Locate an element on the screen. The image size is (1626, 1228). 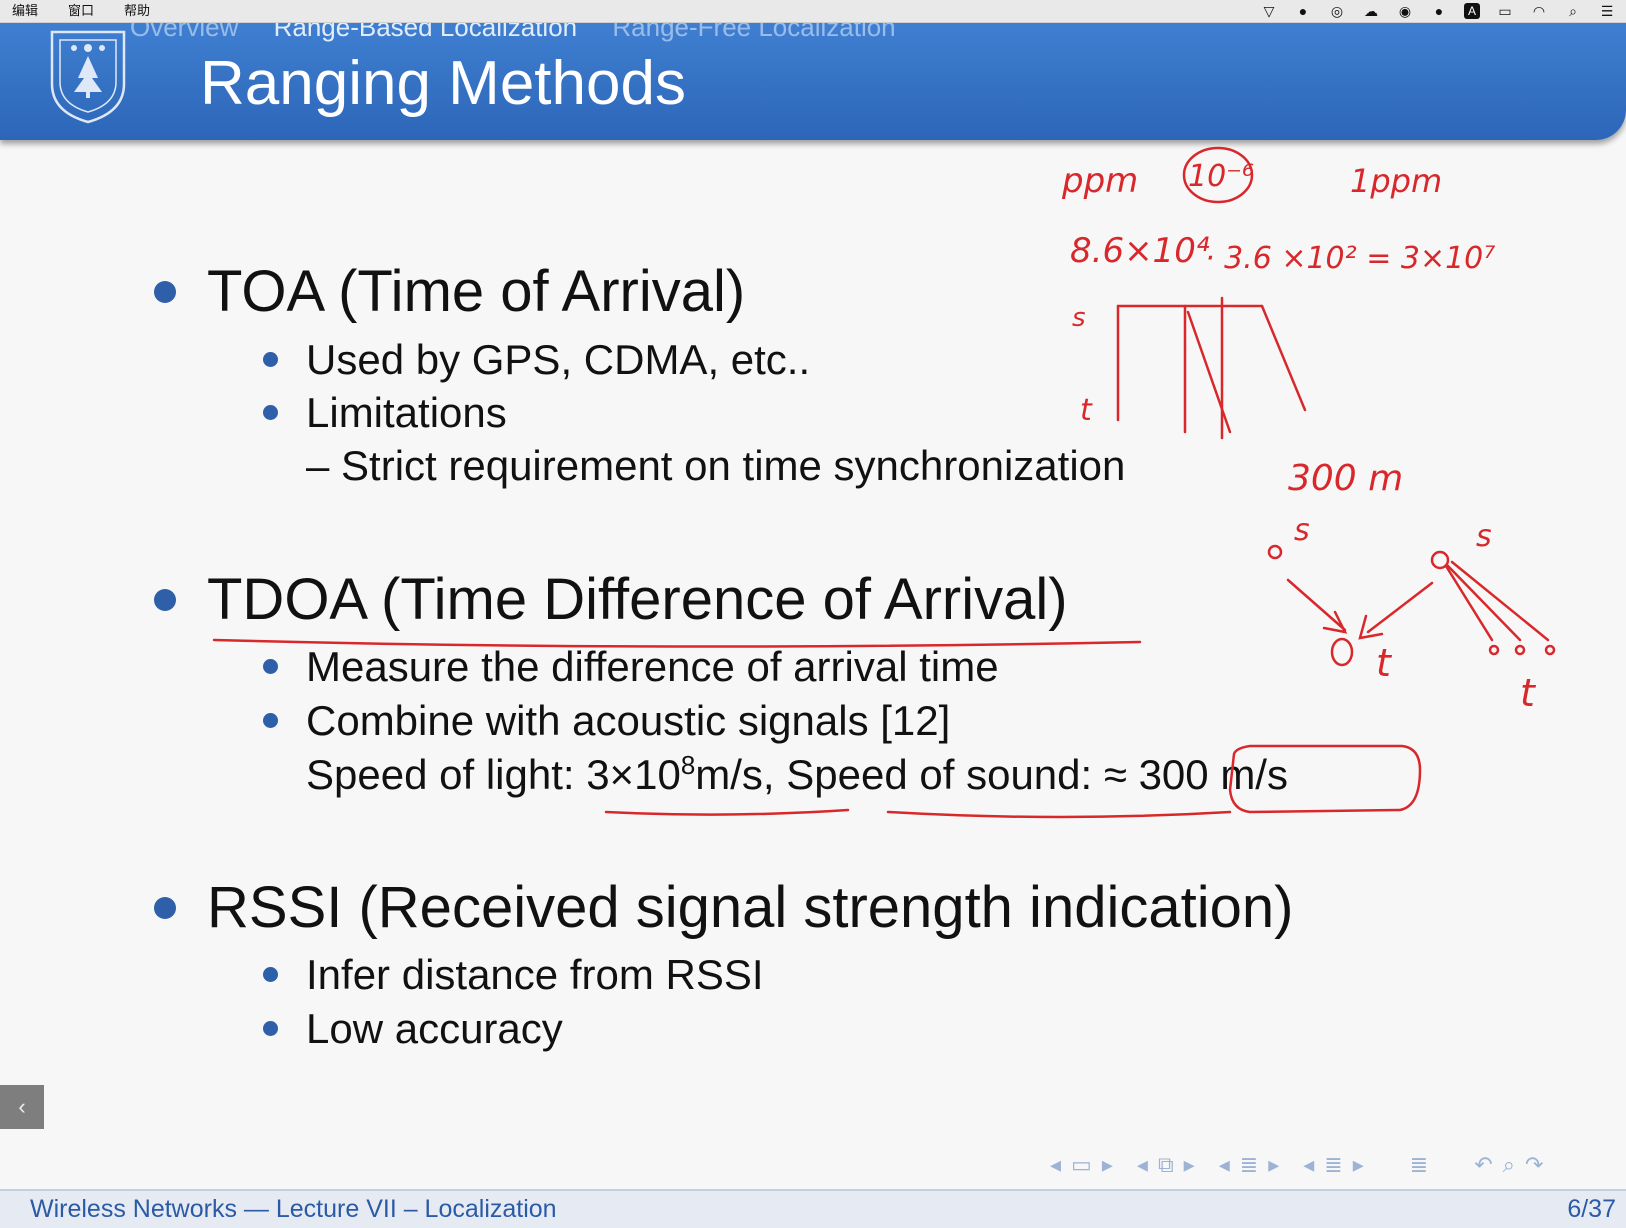
nav-next-doc-icon: ▸ is located at coordinates (1358, 1164).